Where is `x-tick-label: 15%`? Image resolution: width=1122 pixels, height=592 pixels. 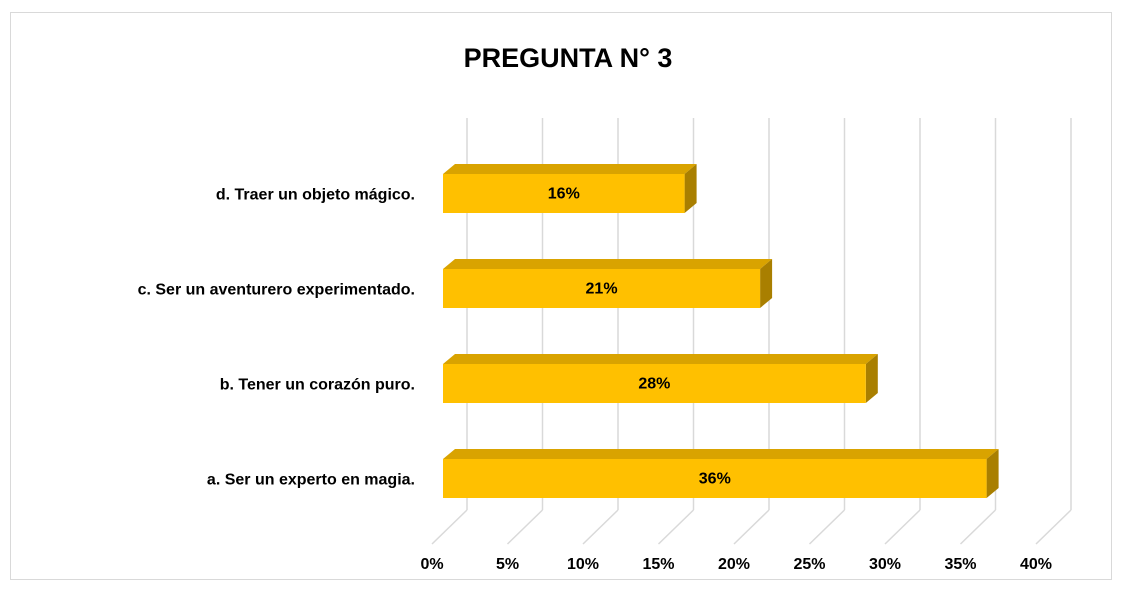 x-tick-label: 15% is located at coordinates (658, 564).